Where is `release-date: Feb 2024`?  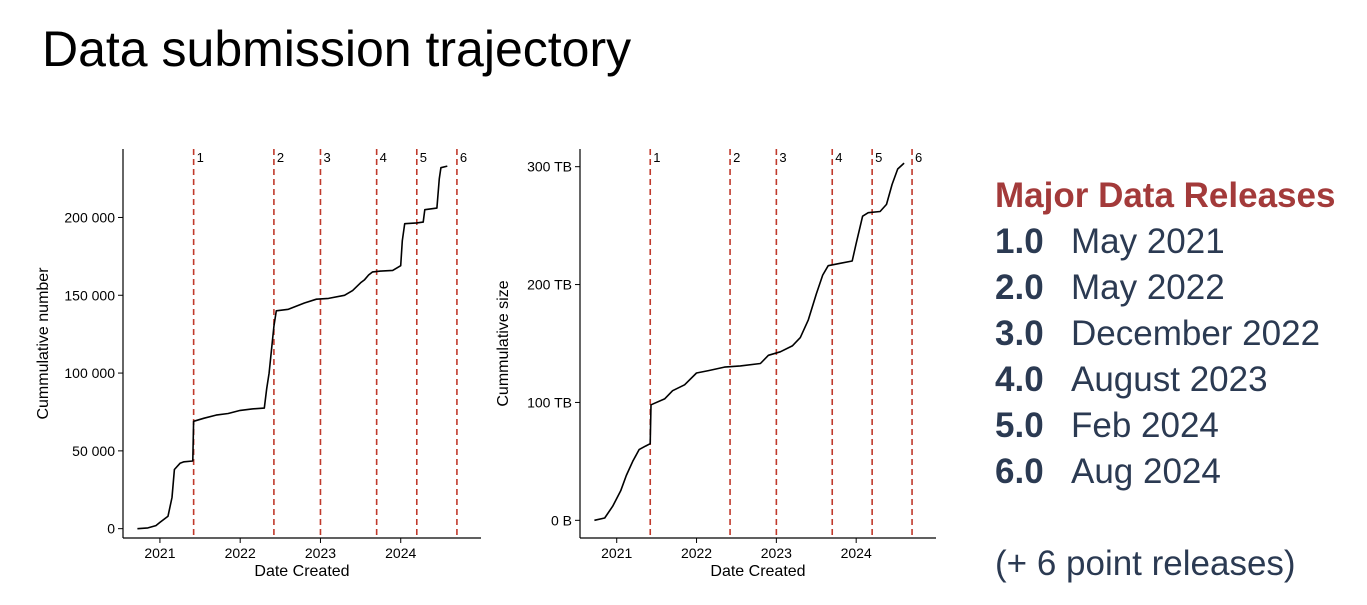
release-date: Feb 2024 is located at coordinates (1145, 425).